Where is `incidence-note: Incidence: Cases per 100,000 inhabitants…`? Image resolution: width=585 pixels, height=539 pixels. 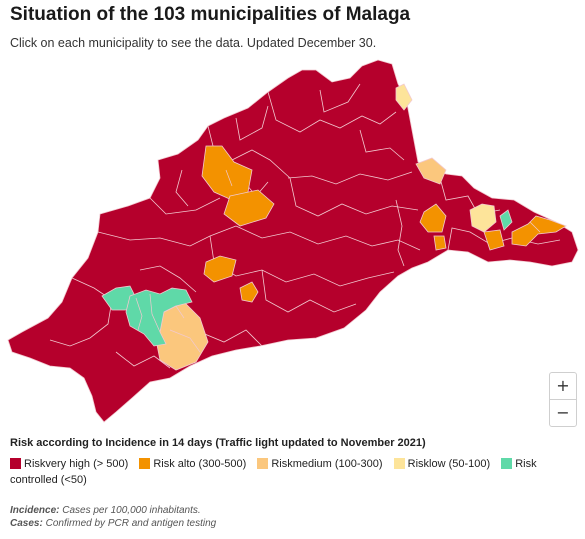
incidence-note: Incidence: Cases per 100,000 inhabitants… is located at coordinates (105, 510).